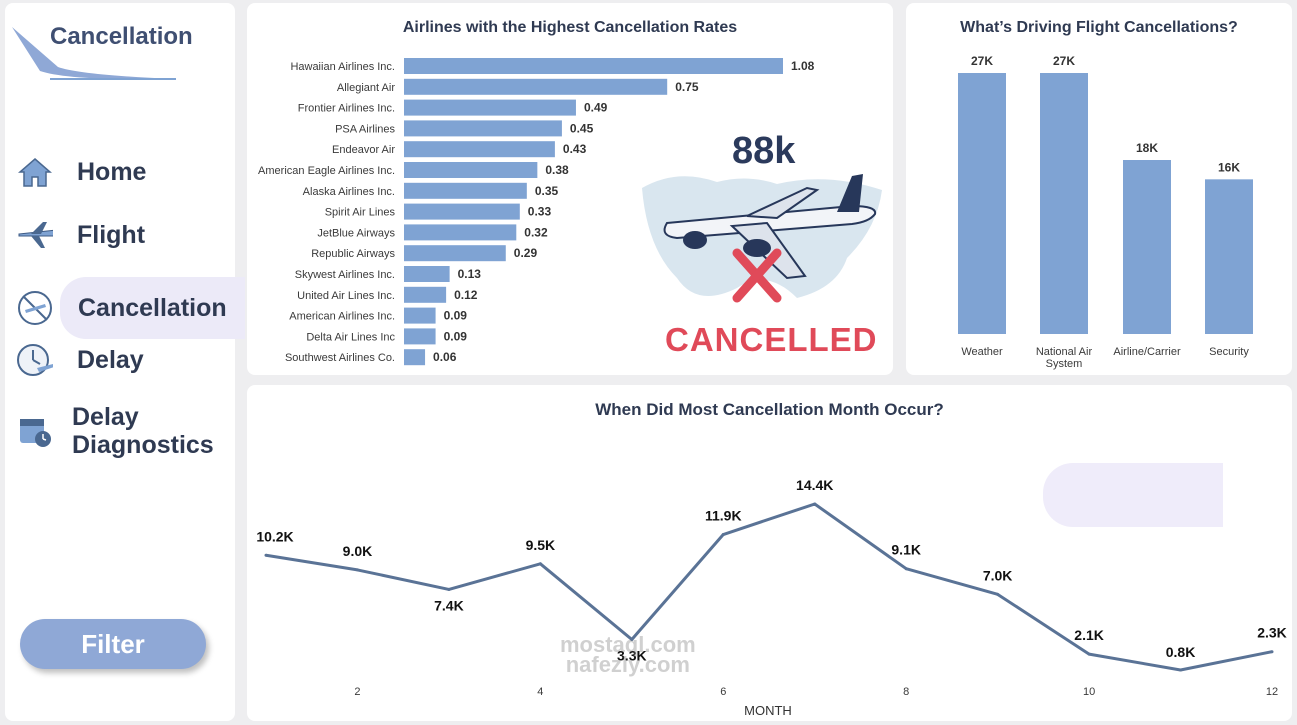 This screenshot has height=725, width=1297. What do you see at coordinates (342, 67) in the screenshot?
I see `airline-category-label: Hawaiian Airlines Inc.` at bounding box center [342, 67].